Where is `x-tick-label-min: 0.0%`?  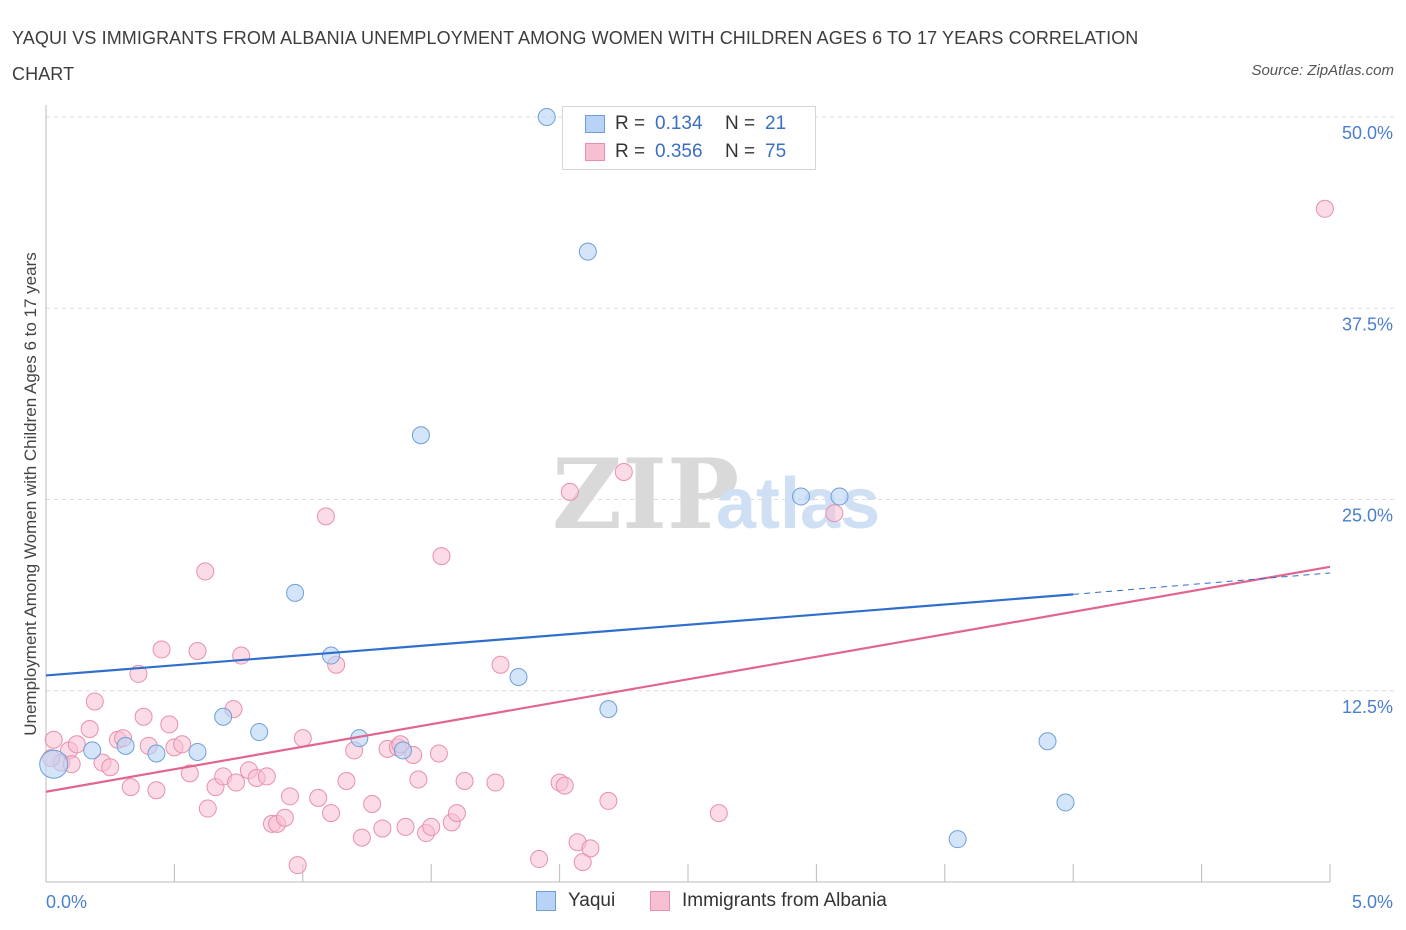 x-tick-label-min: 0.0% is located at coordinates (66, 902).